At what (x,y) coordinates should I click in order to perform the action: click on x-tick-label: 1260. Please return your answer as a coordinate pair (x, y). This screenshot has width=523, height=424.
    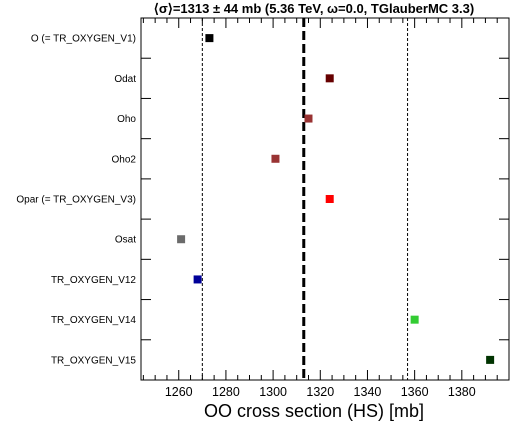
    Looking at the image, I should click on (179, 392).